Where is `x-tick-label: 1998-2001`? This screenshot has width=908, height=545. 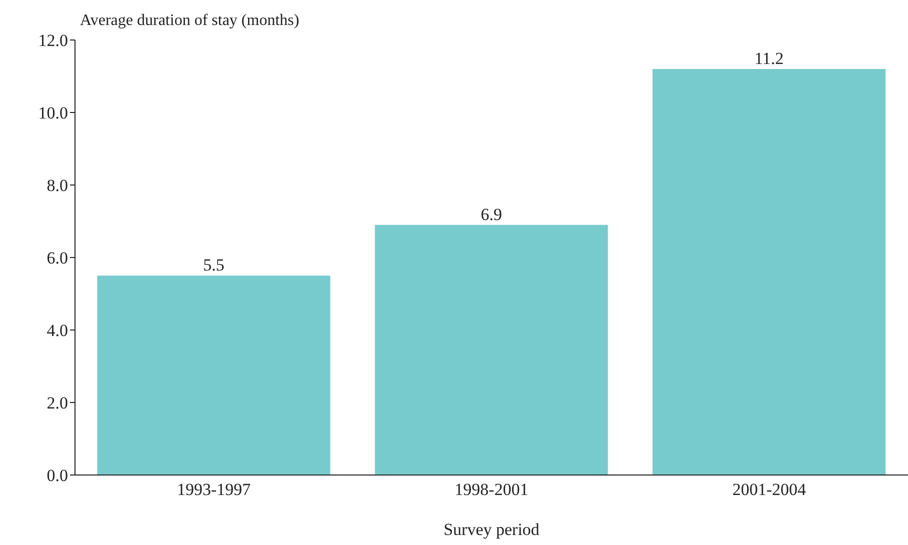 x-tick-label: 1998-2001 is located at coordinates (491, 490).